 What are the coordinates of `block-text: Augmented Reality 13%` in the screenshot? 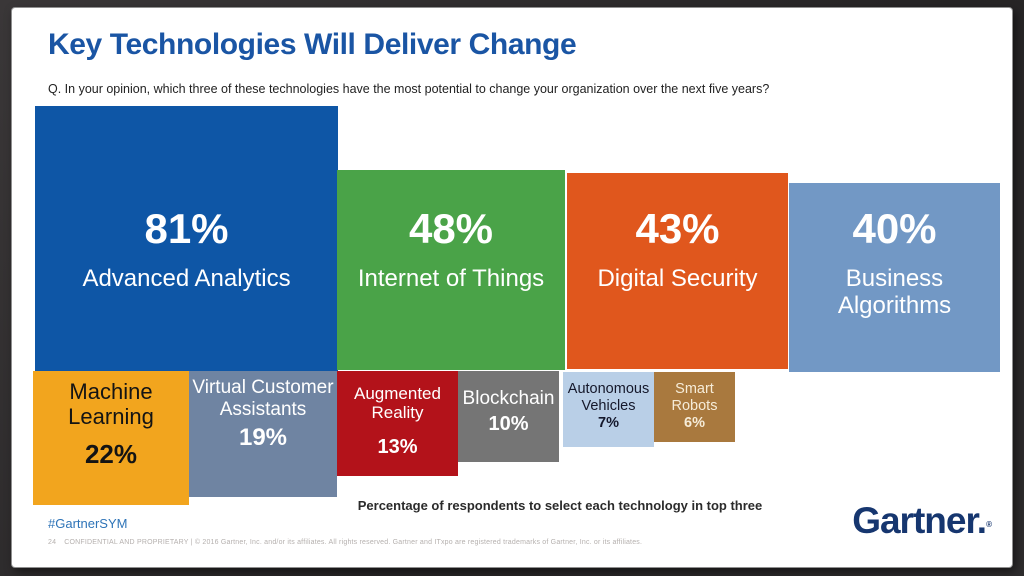 It's located at (397, 421).